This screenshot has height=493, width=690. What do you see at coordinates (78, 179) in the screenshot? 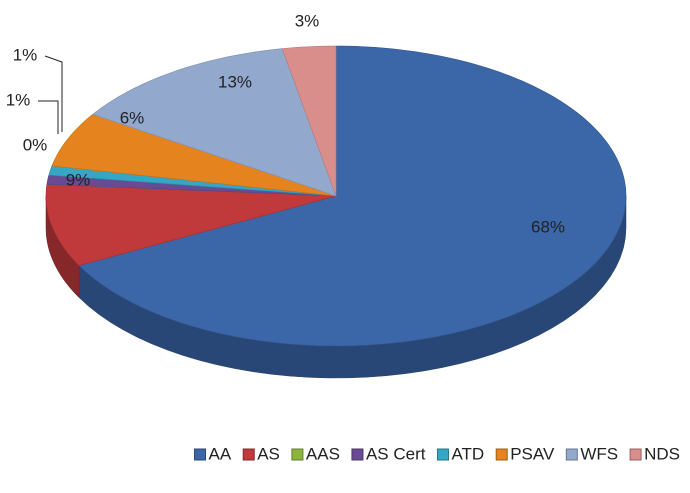
I see `data-label: 9%` at bounding box center [78, 179].